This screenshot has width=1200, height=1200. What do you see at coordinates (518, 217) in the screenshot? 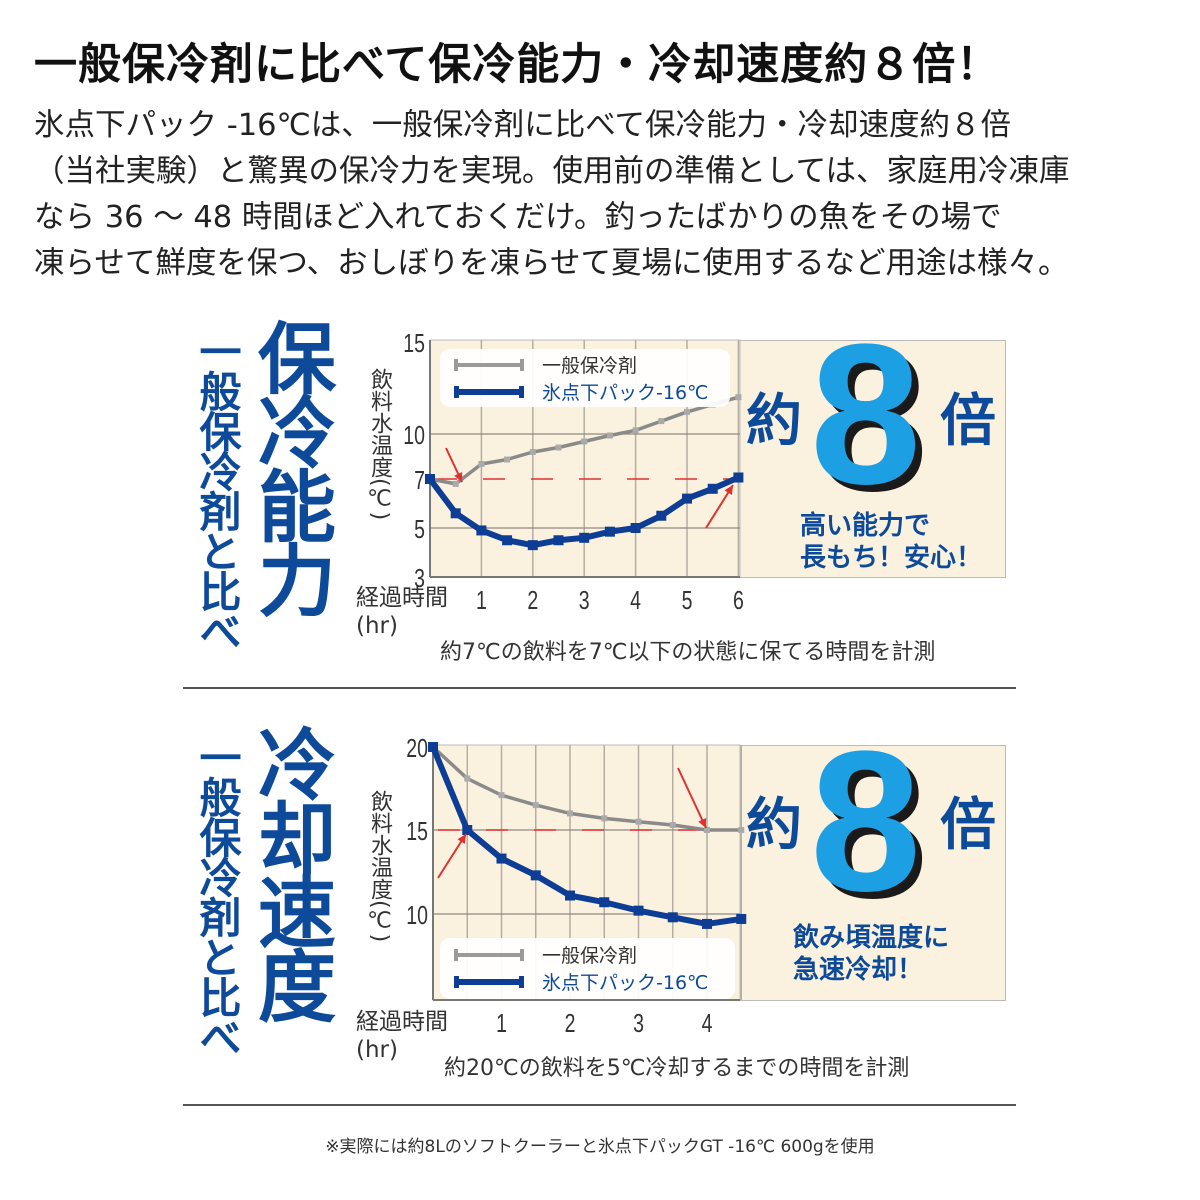
I see `description-line: なら 36 ～ 48 時間ほど入れておくだけ。釣ったばかりの魚をその場で` at bounding box center [518, 217].